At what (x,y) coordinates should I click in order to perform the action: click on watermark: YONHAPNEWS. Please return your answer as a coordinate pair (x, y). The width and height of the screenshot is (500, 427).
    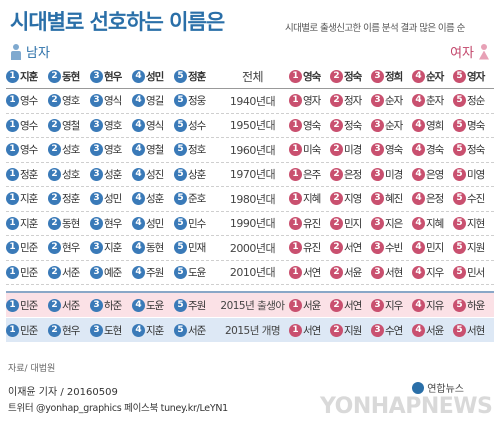
    Looking at the image, I should click on (406, 406).